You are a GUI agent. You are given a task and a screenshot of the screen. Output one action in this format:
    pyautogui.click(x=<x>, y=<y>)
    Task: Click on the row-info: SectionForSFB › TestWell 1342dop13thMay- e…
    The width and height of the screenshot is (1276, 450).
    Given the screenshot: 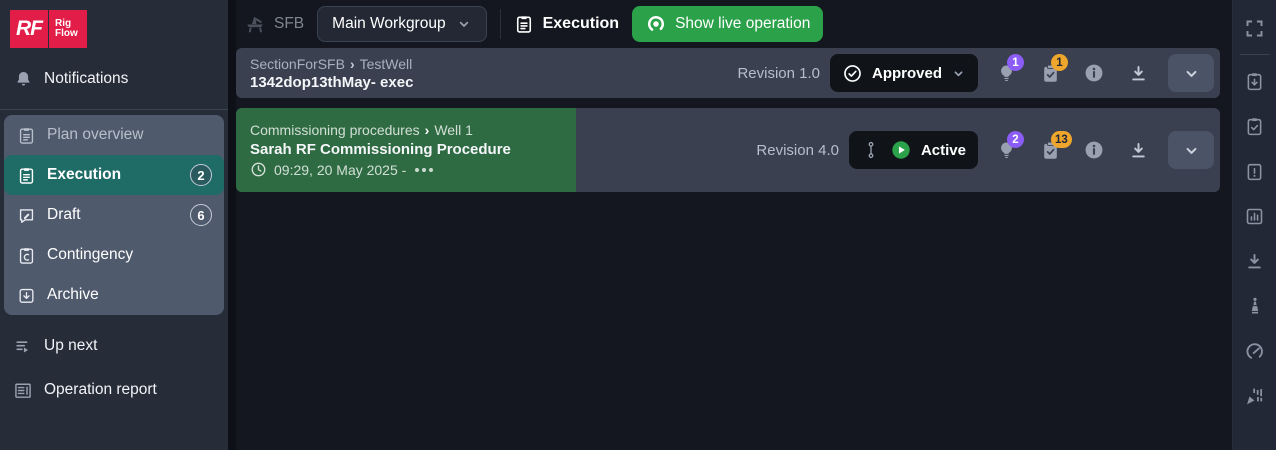 What is the action you would take?
    pyautogui.click(x=324, y=73)
    